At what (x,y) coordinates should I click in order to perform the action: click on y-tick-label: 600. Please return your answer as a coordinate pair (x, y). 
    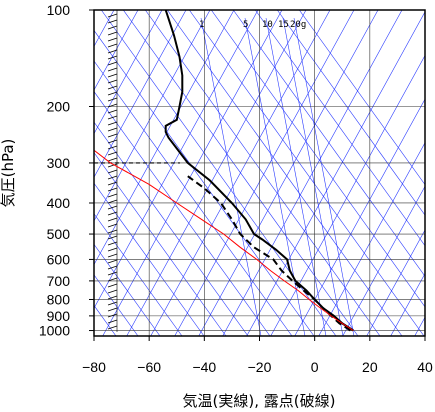
    Looking at the image, I should click on (59, 259).